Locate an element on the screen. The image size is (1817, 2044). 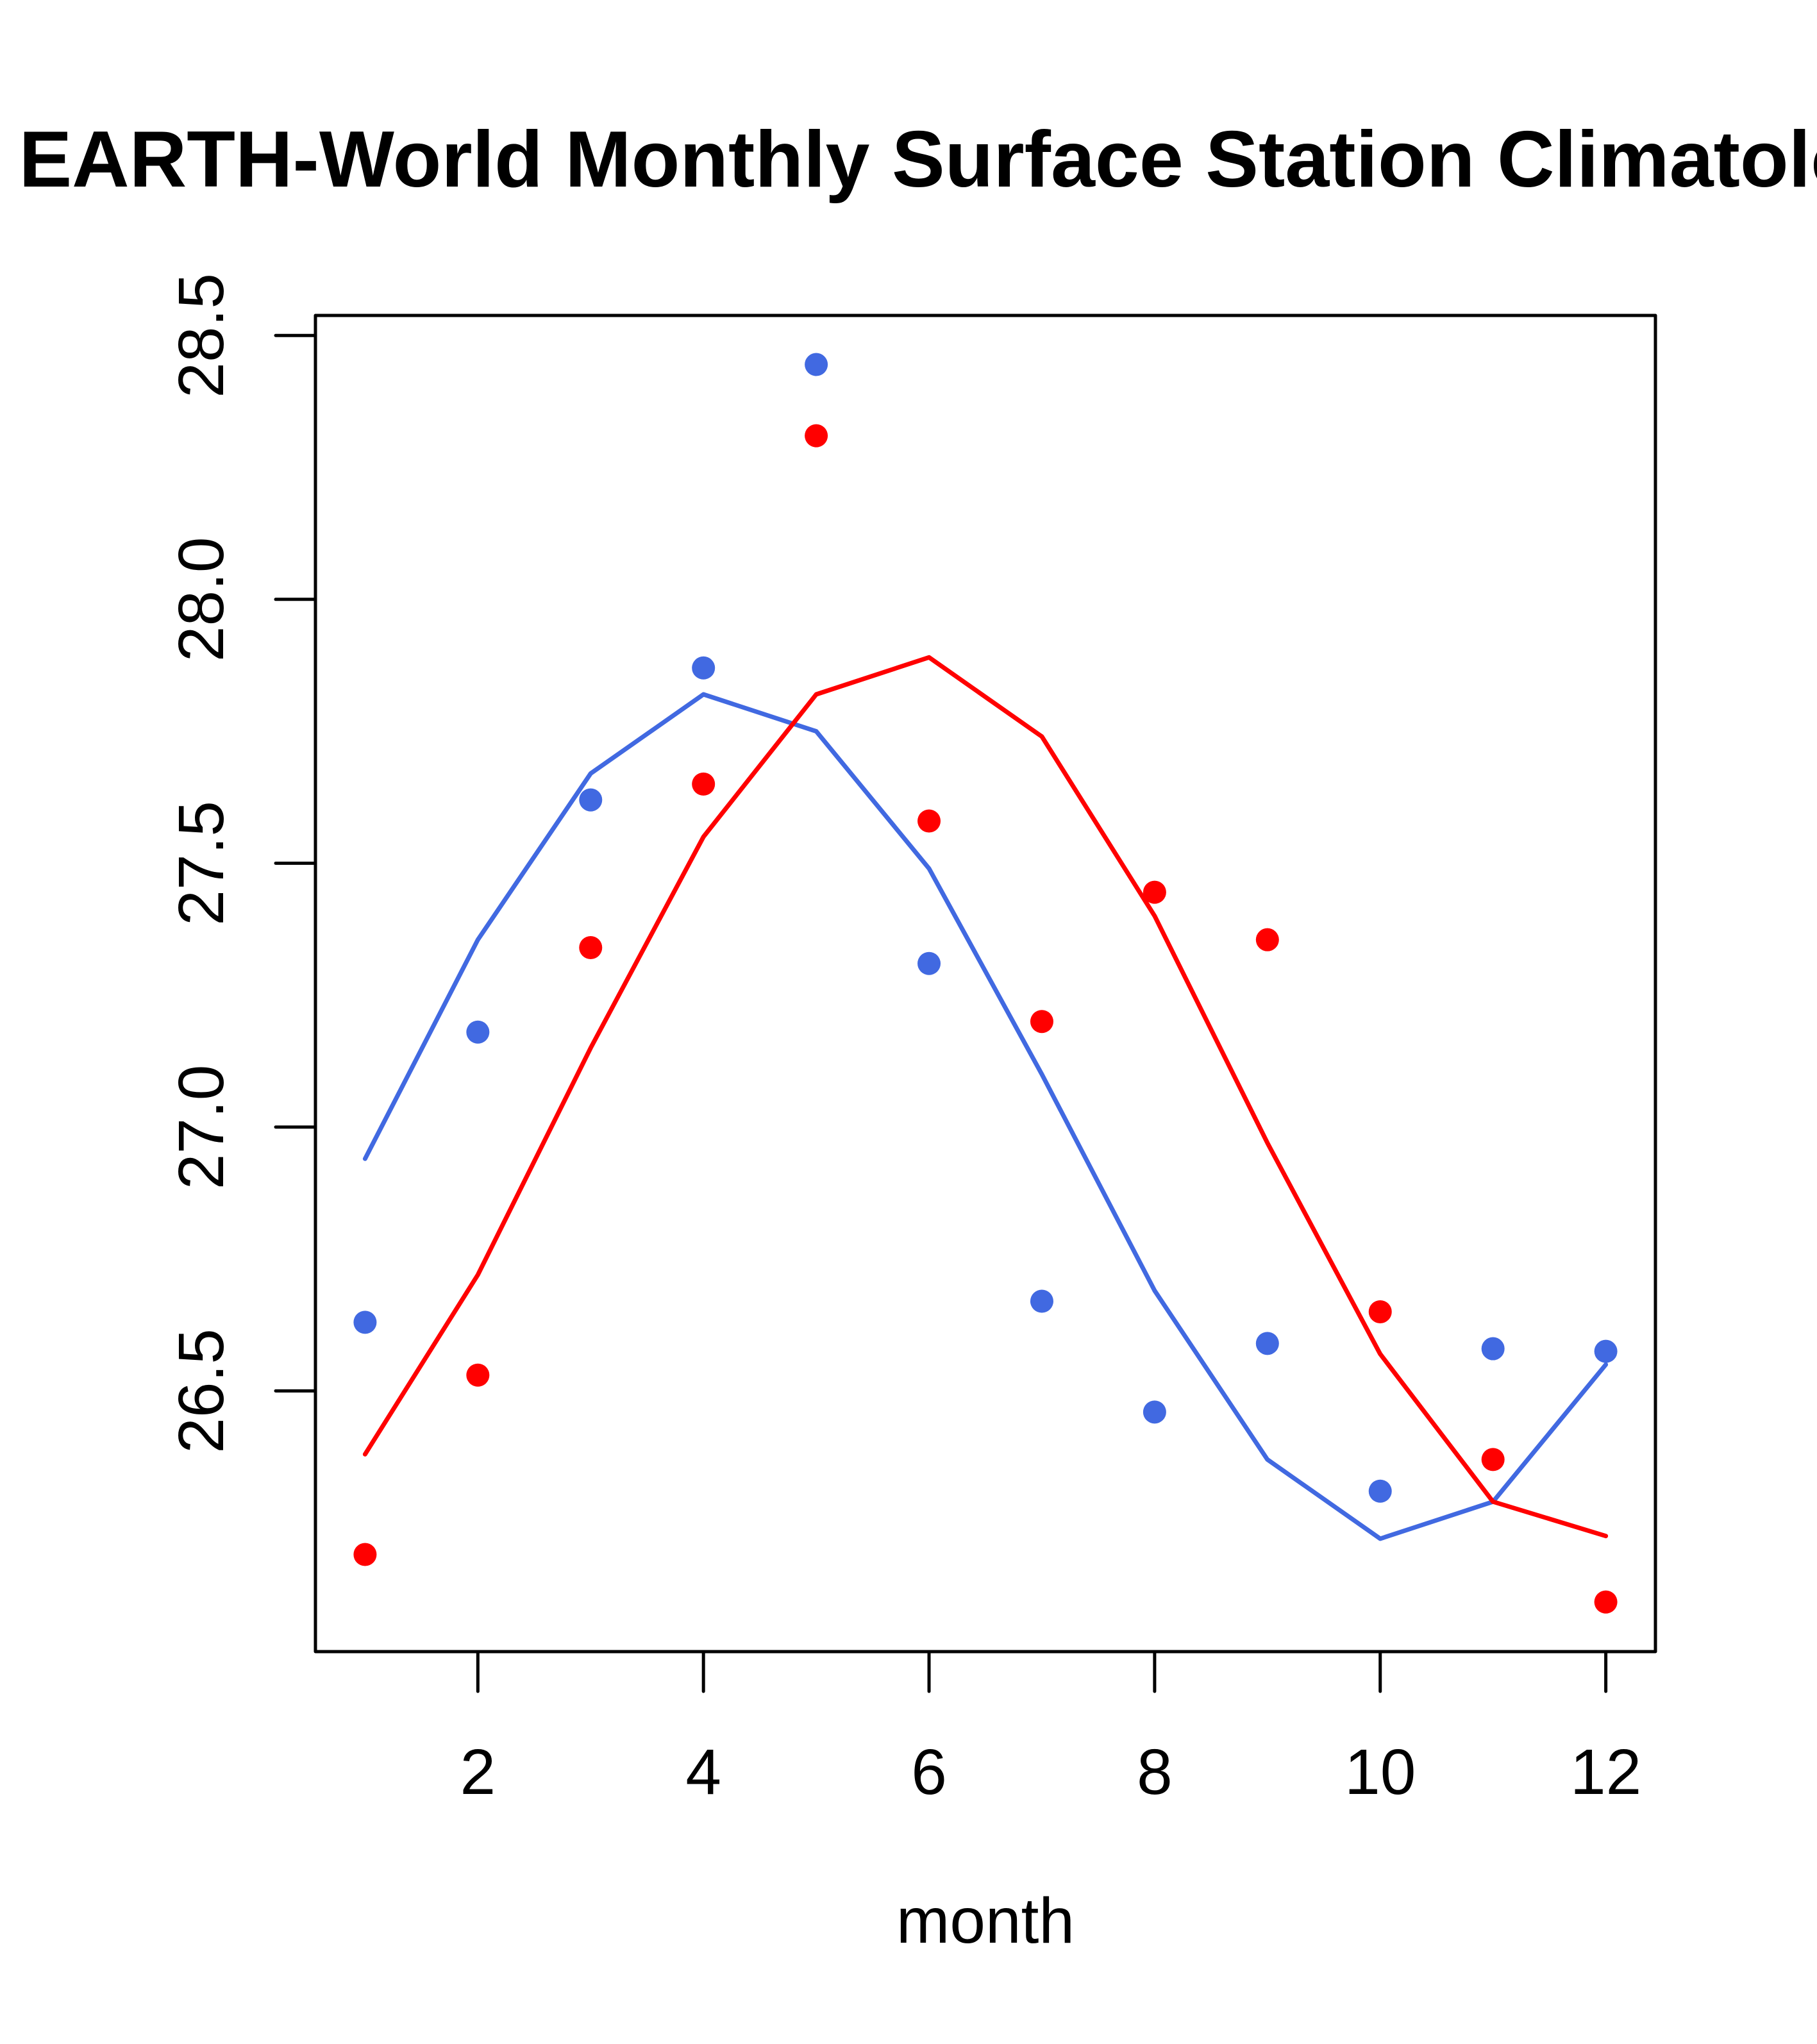
x-tick-label: 4 is located at coordinates (703, 1772).